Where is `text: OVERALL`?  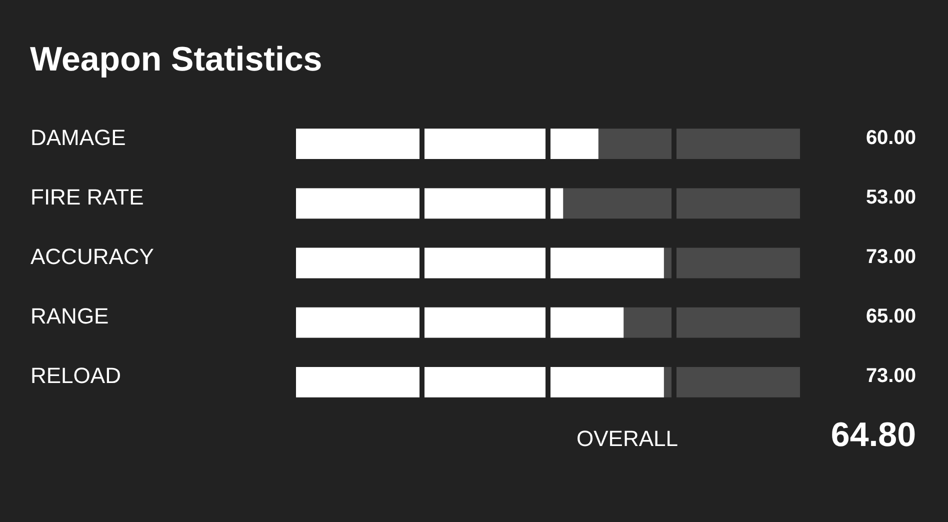 text: OVERALL is located at coordinates (627, 438).